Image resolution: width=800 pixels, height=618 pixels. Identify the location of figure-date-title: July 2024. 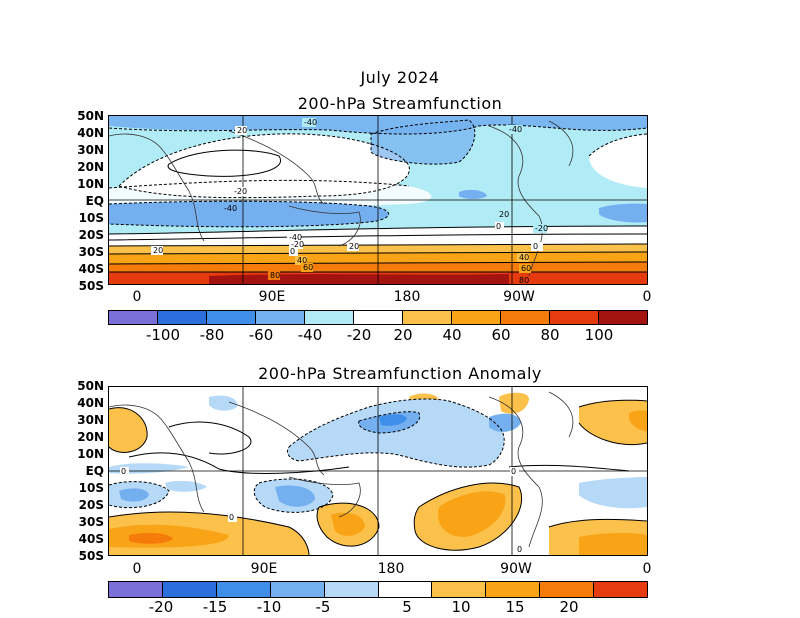
(400, 77).